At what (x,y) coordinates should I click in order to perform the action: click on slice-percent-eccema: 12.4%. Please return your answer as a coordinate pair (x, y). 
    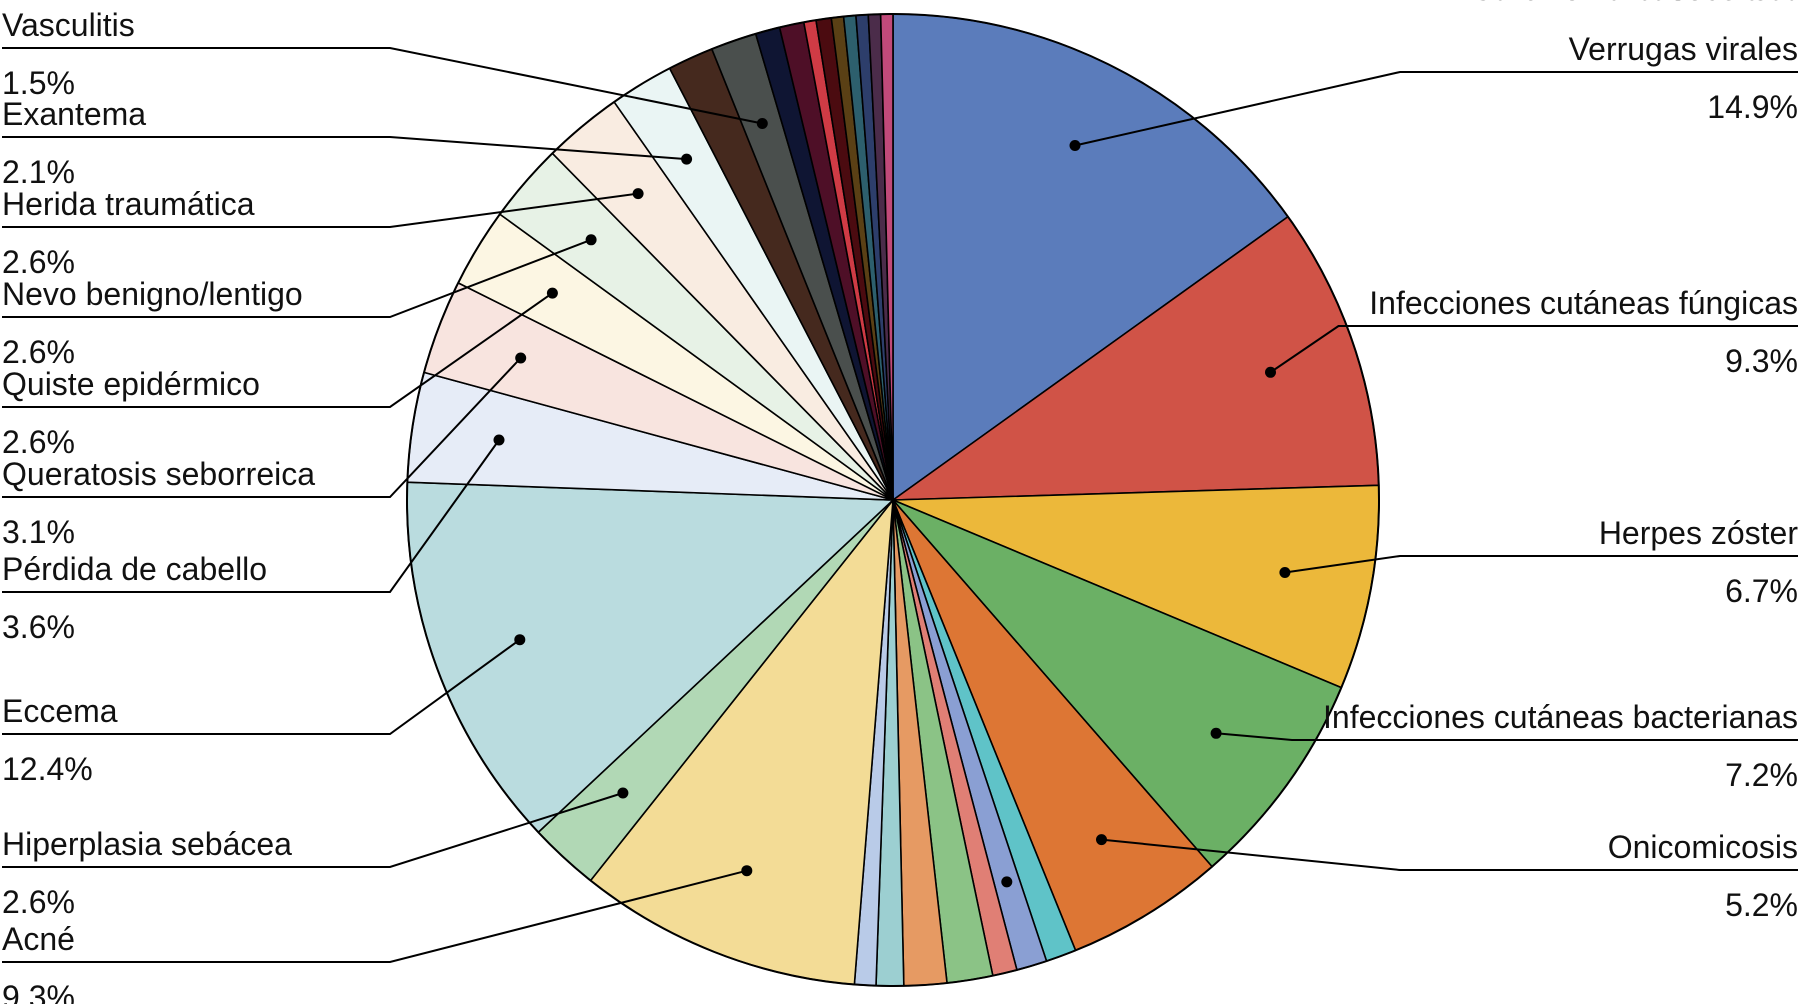
    Looking at the image, I should click on (47, 769).